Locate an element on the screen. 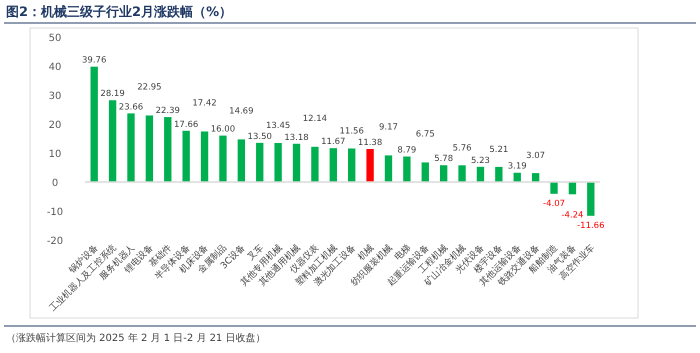 This screenshot has height=353, width=700. y-tick-label: 20 is located at coordinates (55, 125).